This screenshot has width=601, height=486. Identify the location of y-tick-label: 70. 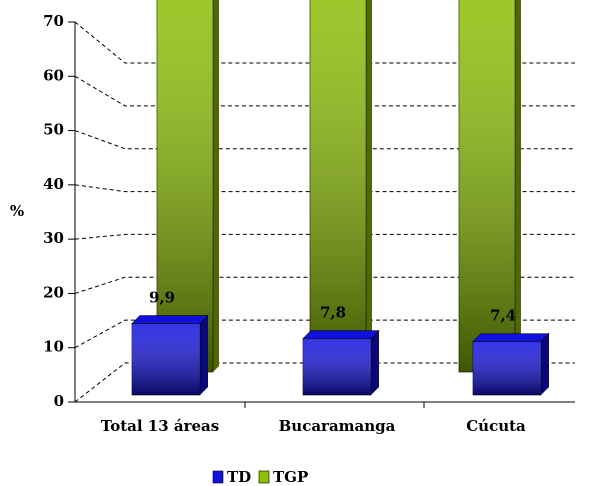
(53, 21).